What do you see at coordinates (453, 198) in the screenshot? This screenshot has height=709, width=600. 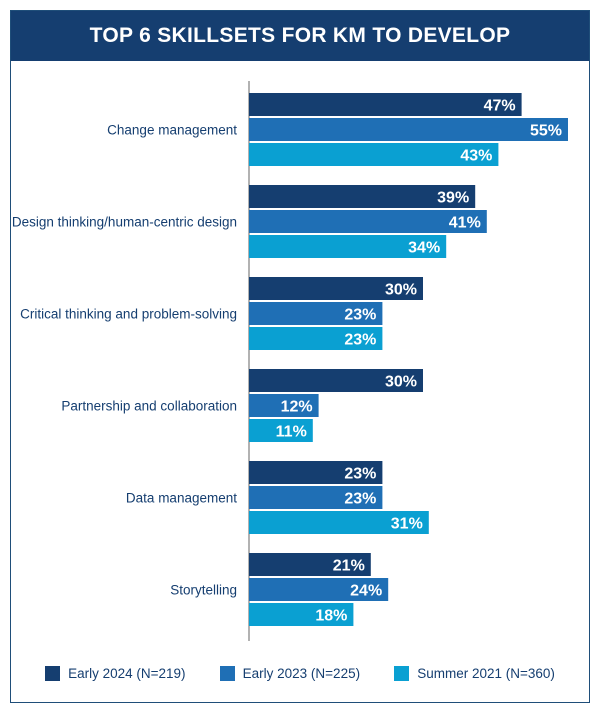 I see `bar-value-label-1-0: 39%` at bounding box center [453, 198].